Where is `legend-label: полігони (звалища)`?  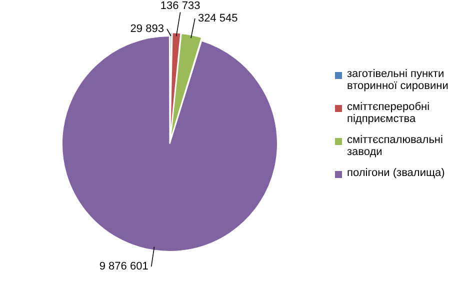 legend-label: полігони (звалища) is located at coordinates (396, 173).